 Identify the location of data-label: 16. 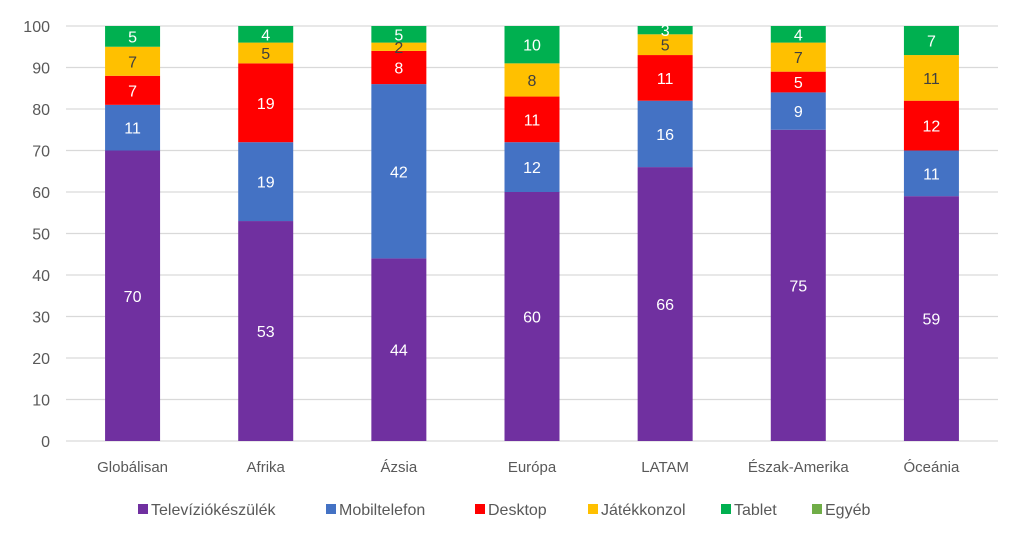
(665, 135).